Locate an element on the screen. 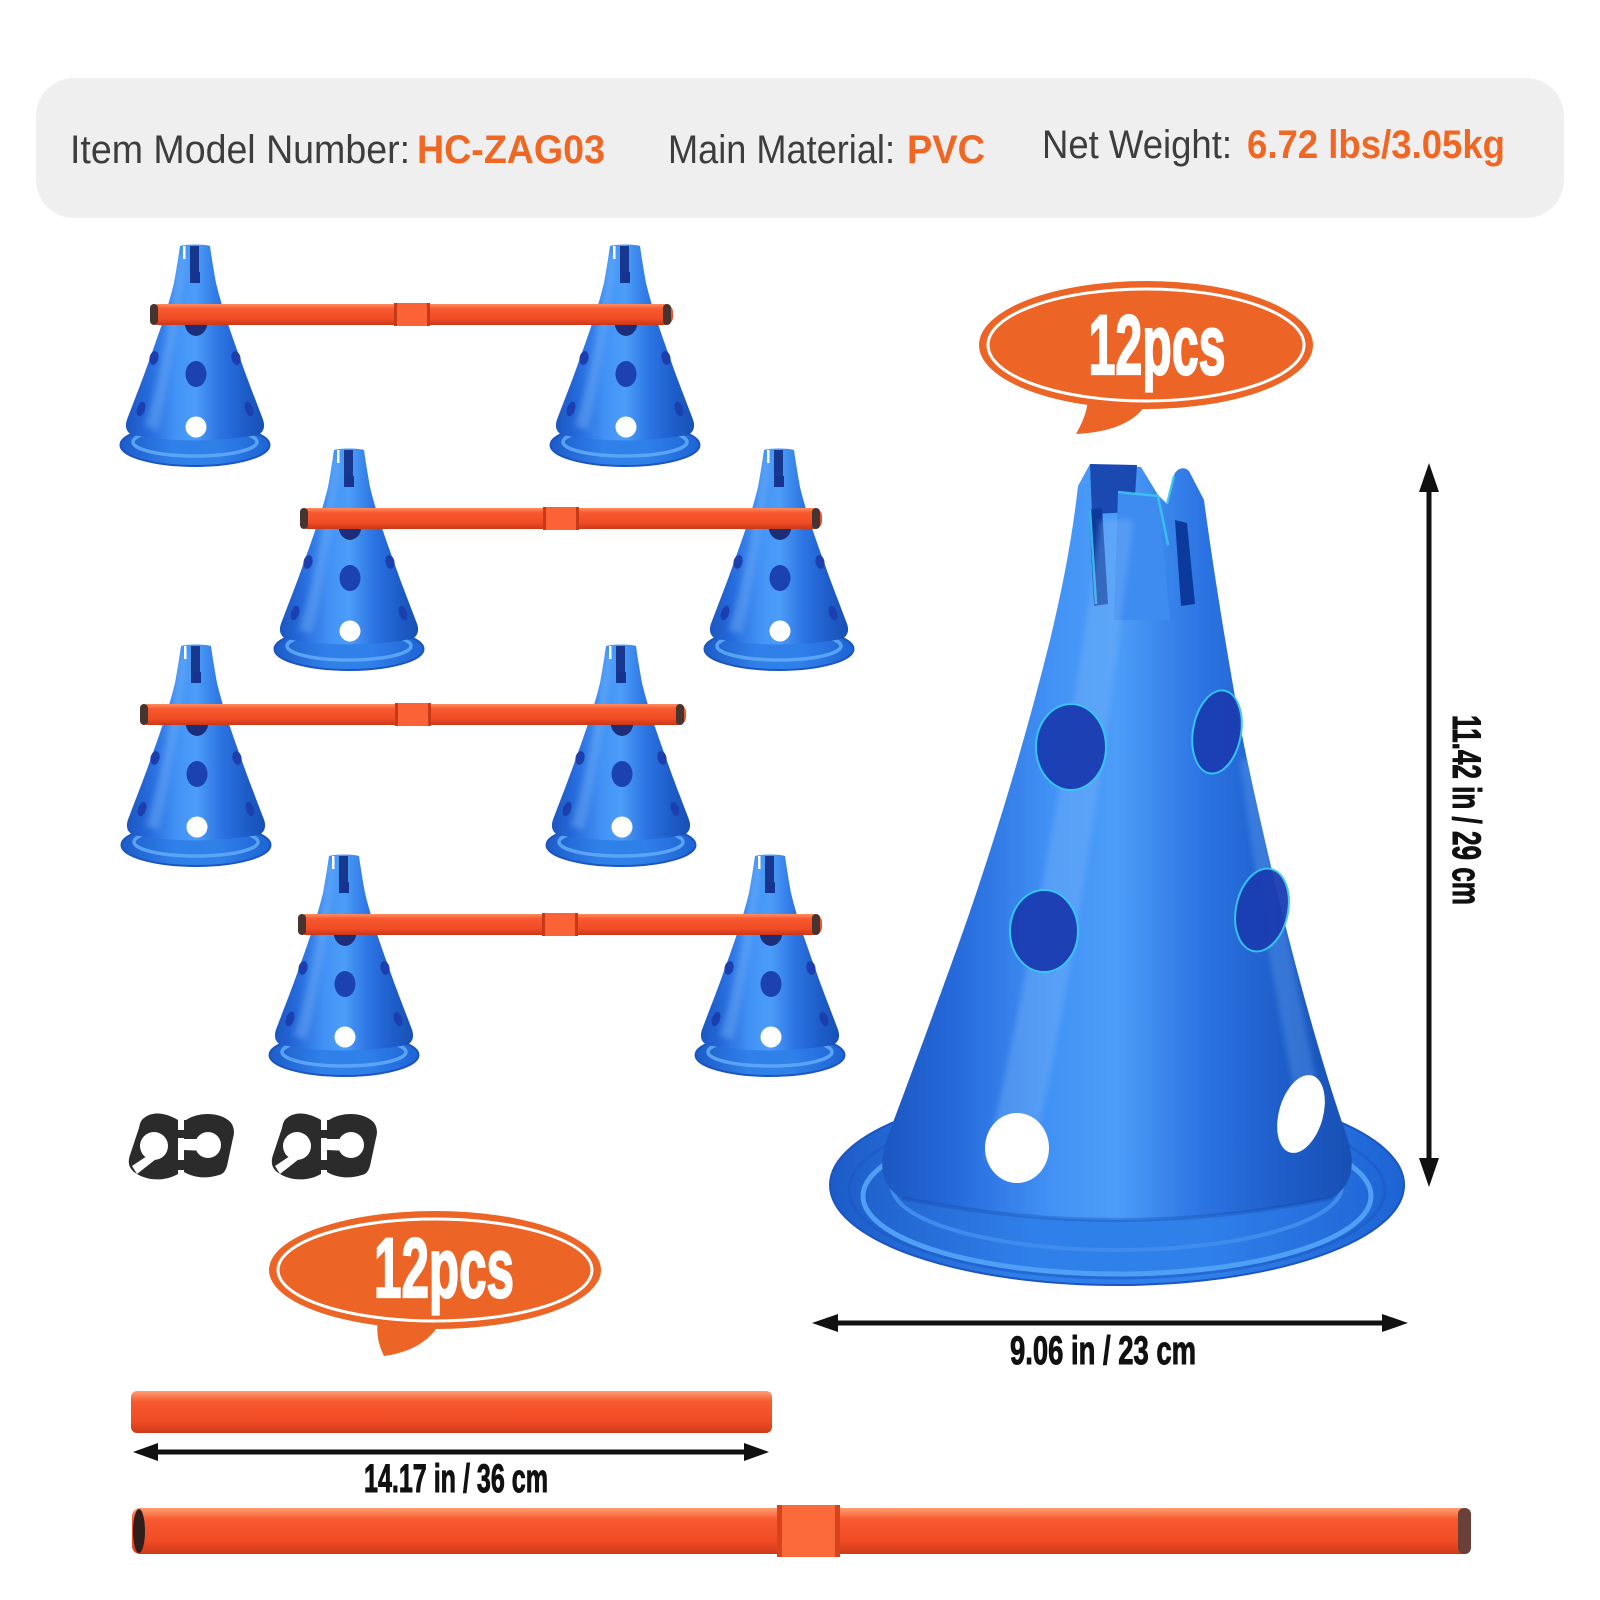 The height and width of the screenshot is (1600, 1600). svg-text: HC-ZAG03 is located at coordinates (511, 150).